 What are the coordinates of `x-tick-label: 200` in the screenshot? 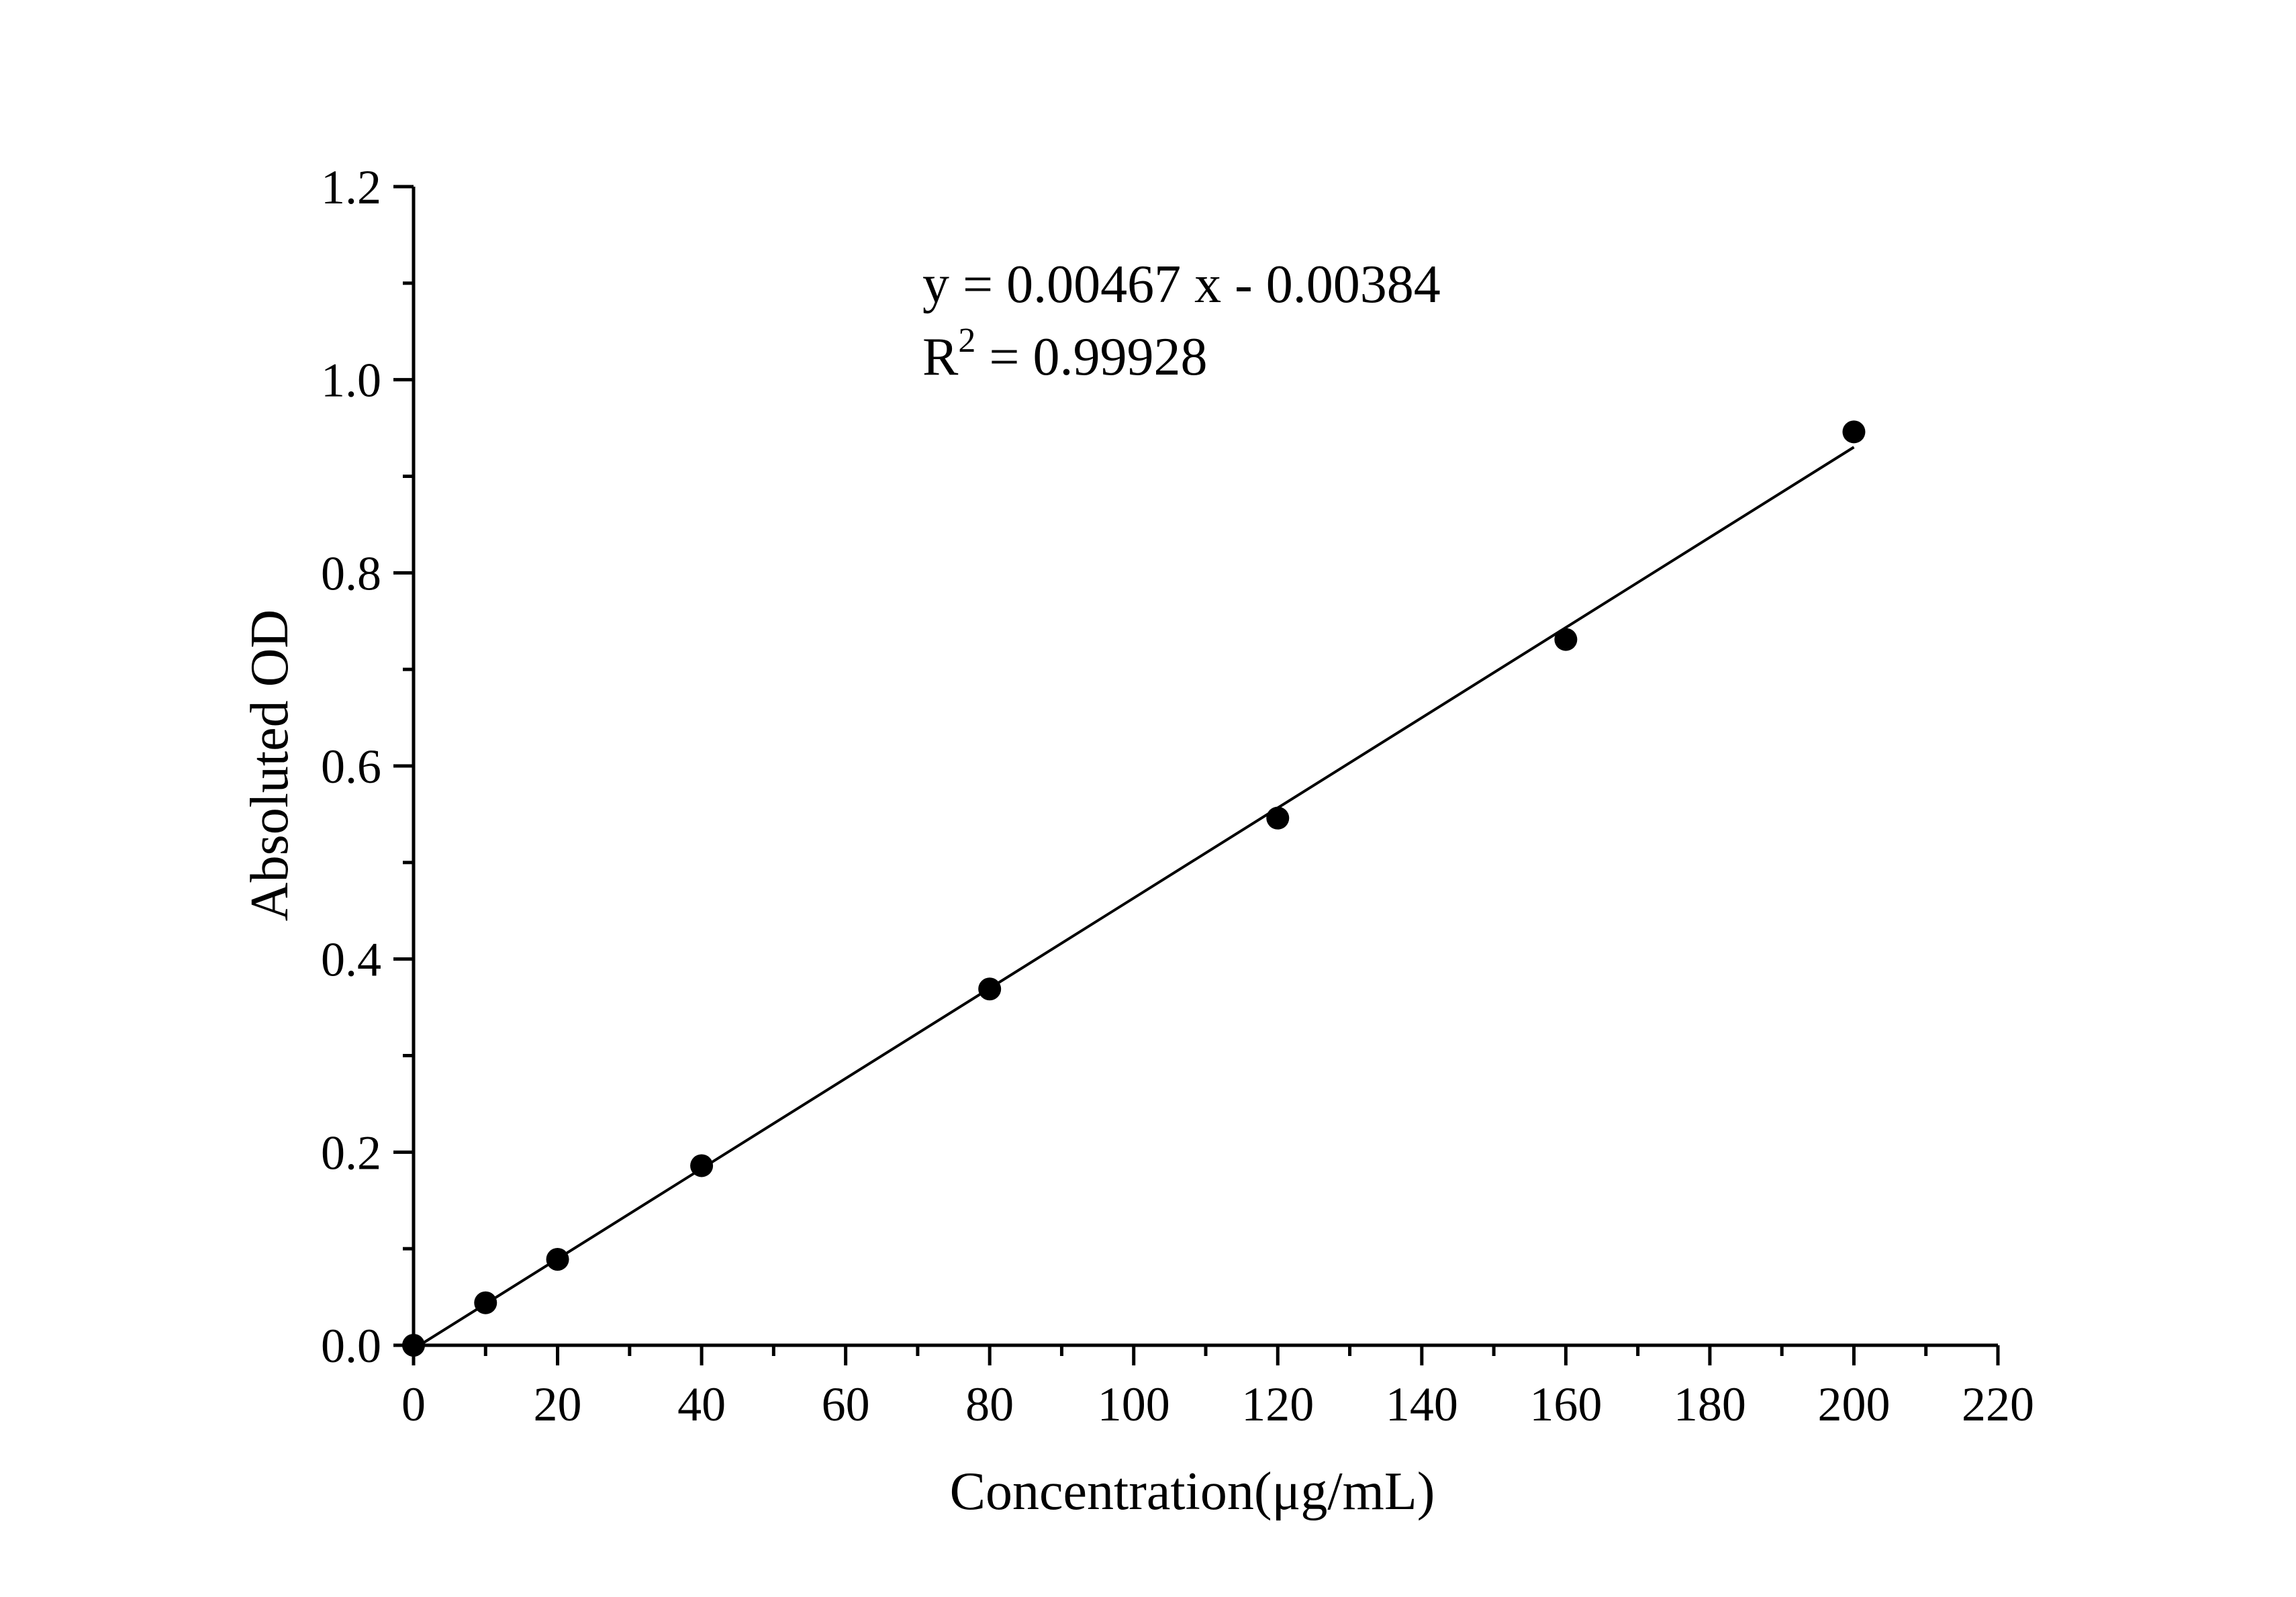 It's located at (1854, 1404).